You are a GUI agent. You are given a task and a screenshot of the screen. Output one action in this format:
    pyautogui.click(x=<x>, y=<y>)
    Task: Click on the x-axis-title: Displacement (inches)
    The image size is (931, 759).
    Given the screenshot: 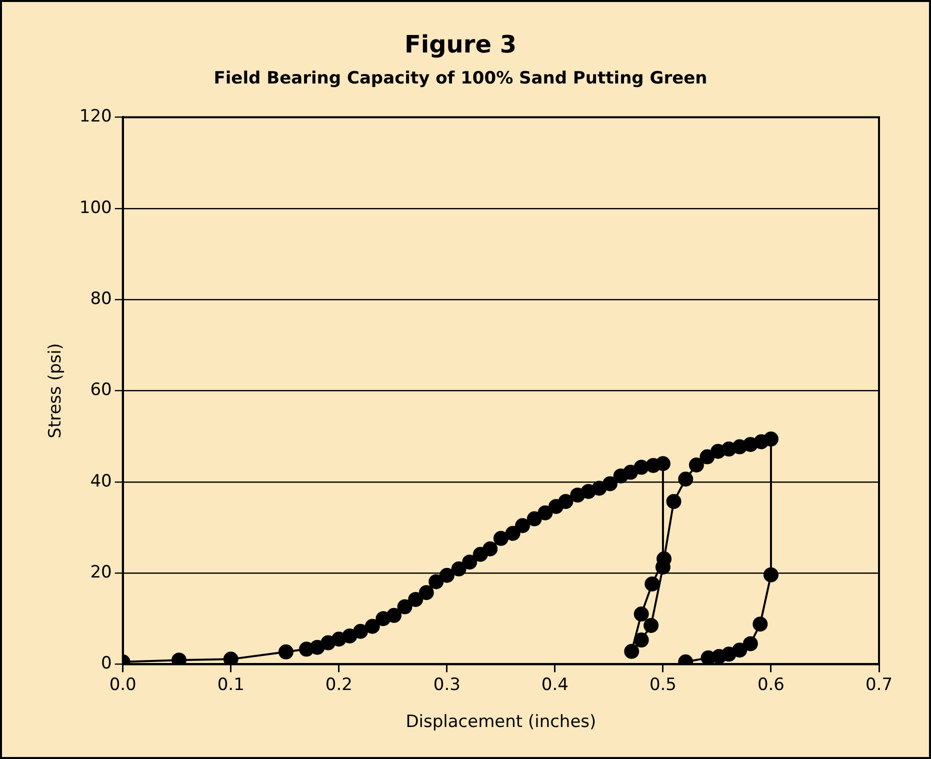 What is the action you would take?
    pyautogui.click(x=501, y=722)
    